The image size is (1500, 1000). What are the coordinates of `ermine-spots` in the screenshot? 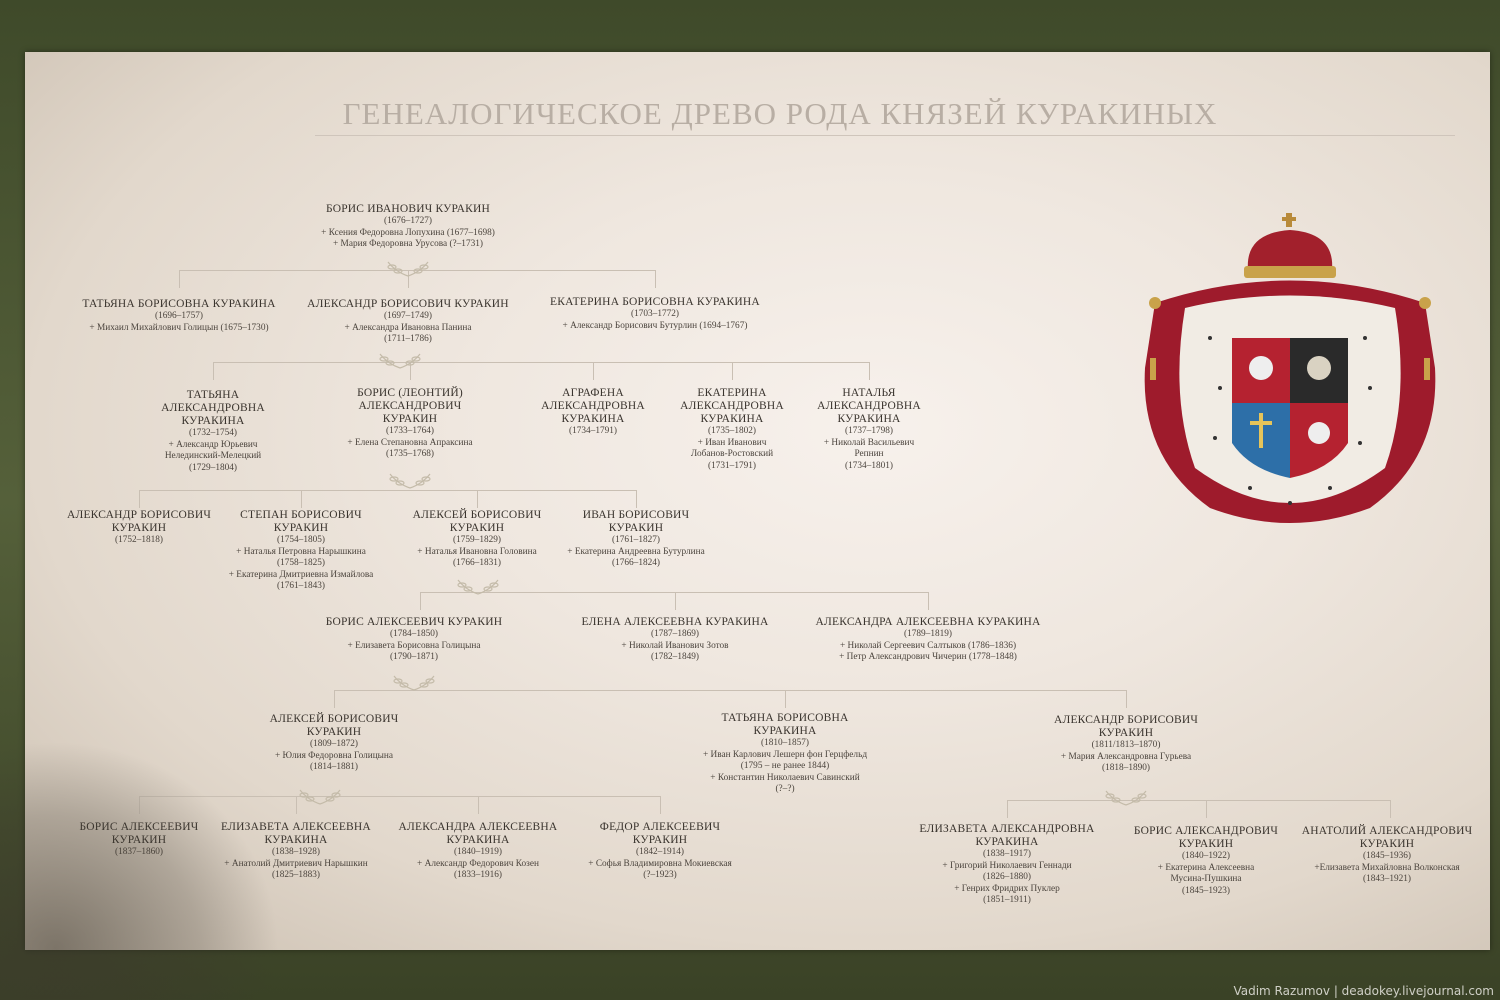 It's located at (1290, 420).